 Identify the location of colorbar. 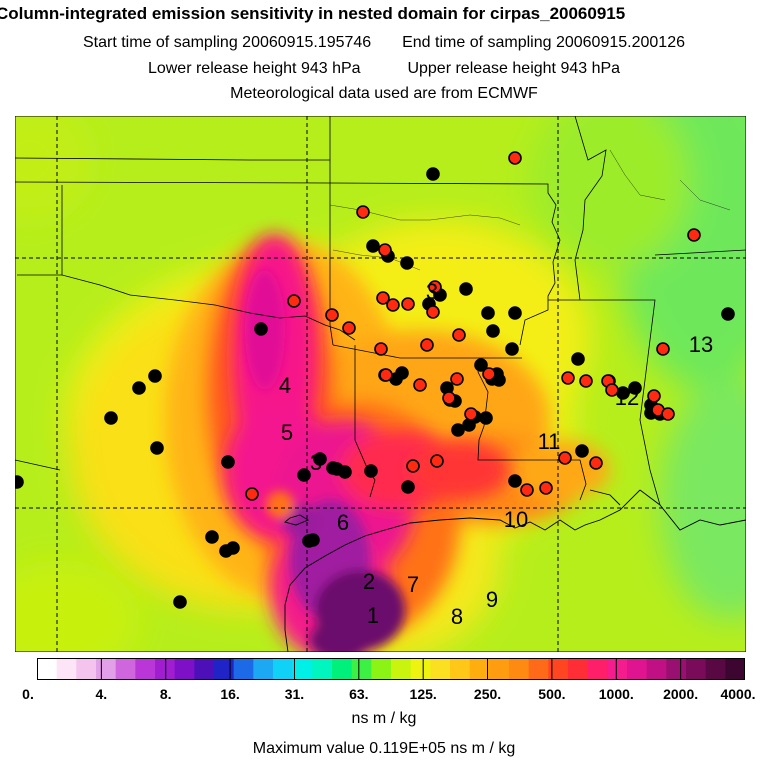
(391, 669).